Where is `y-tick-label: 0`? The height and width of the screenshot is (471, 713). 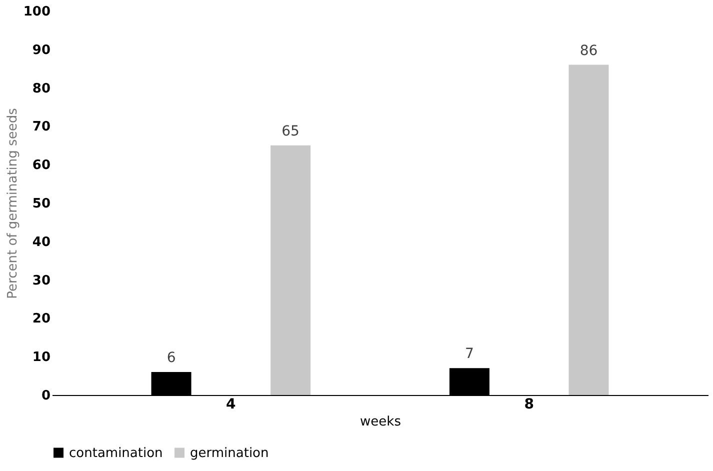 y-tick-label: 0 is located at coordinates (45, 396).